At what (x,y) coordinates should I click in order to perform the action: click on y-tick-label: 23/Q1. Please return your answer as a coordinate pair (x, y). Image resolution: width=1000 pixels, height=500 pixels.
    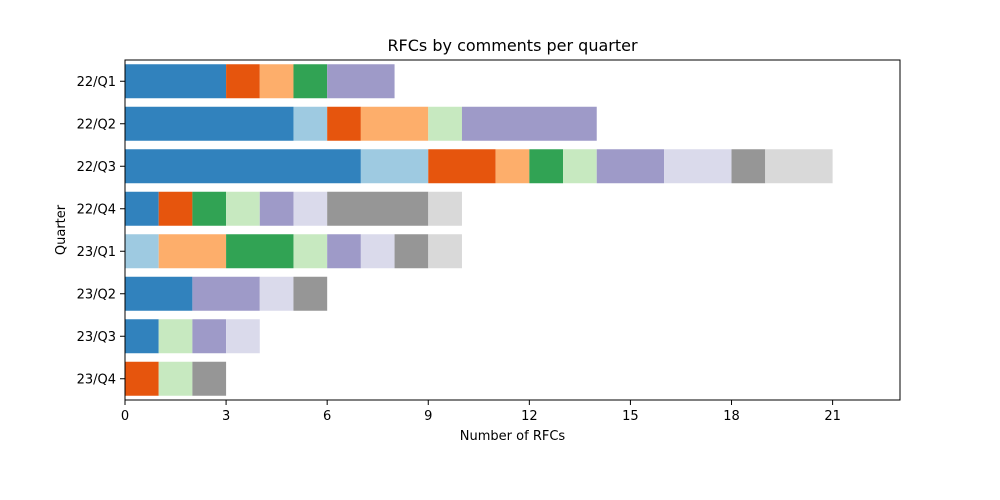
    Looking at the image, I should click on (96, 252).